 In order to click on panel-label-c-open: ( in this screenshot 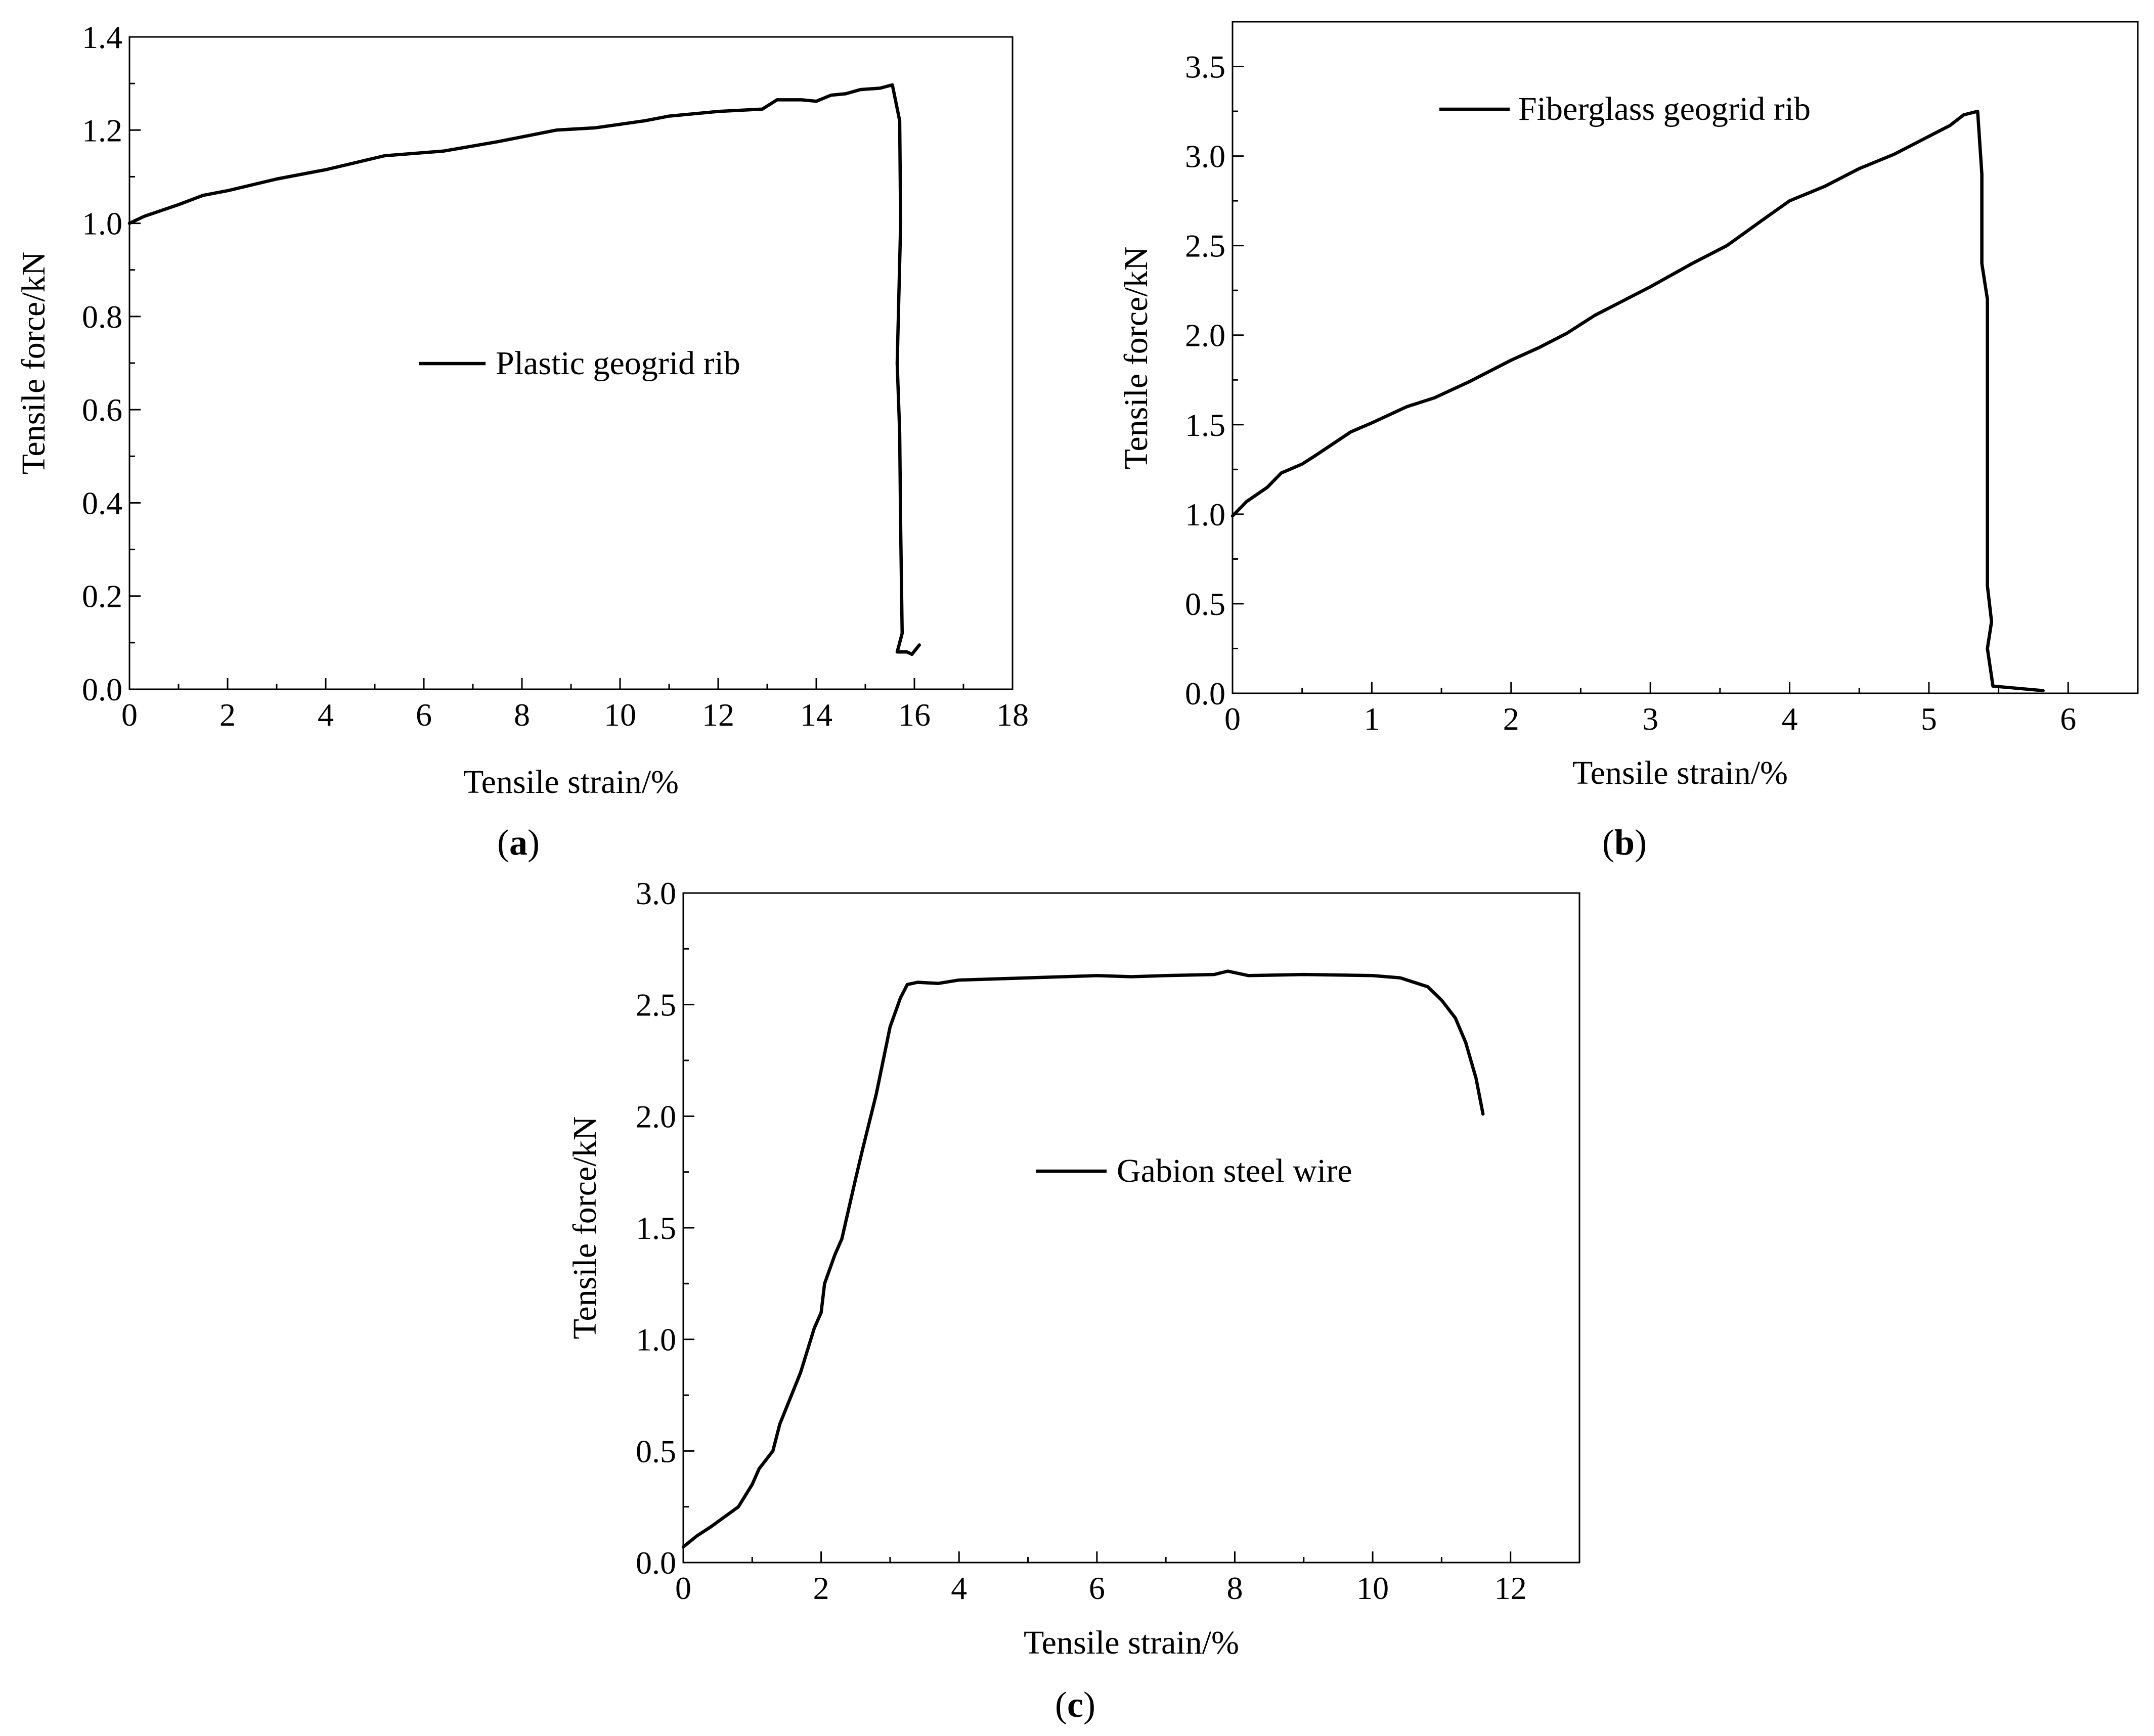, I will do `click(1061, 1704)`.